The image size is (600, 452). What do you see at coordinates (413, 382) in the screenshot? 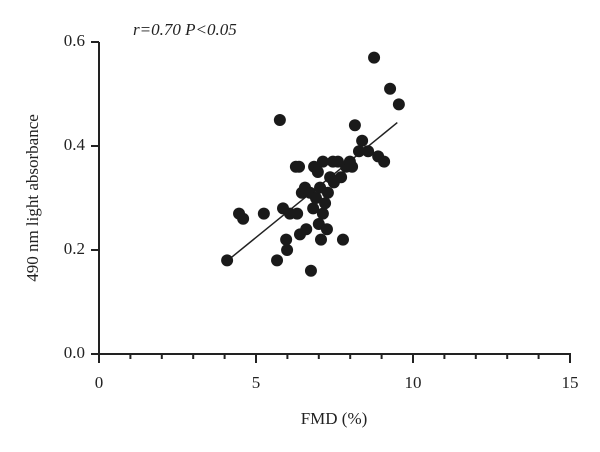
I see `x-tick-label: 10` at bounding box center [413, 382].